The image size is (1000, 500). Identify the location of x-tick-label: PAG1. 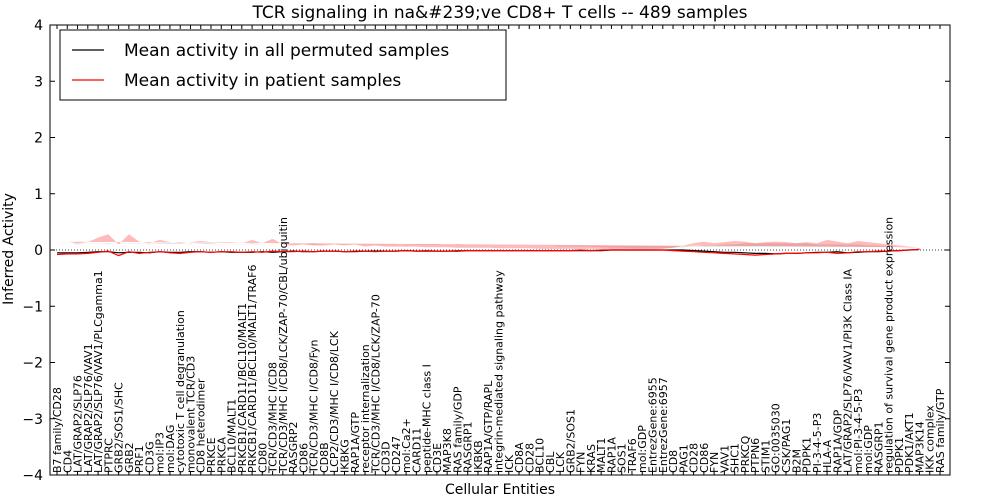
(683, 458).